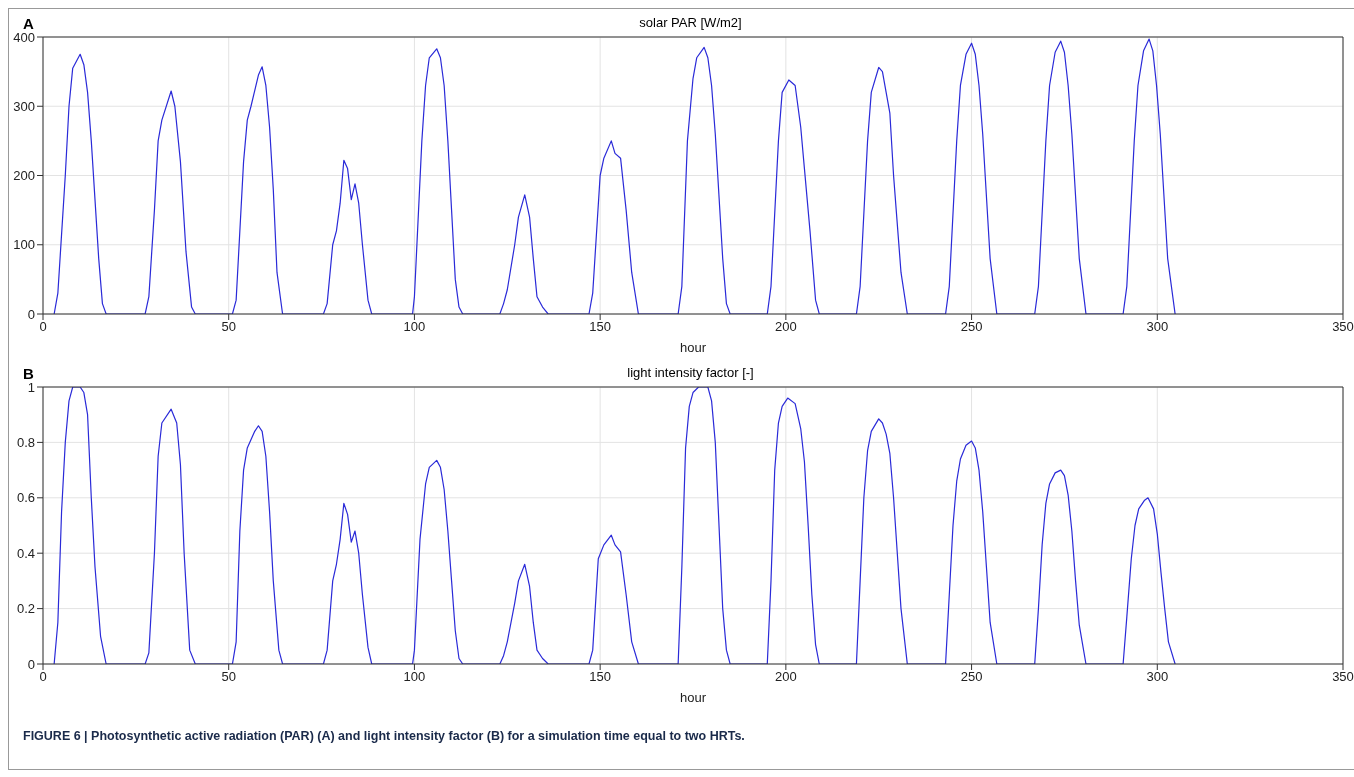 The image size is (1354, 777). What do you see at coordinates (24, 37) in the screenshot?
I see `y-tick-label: 400` at bounding box center [24, 37].